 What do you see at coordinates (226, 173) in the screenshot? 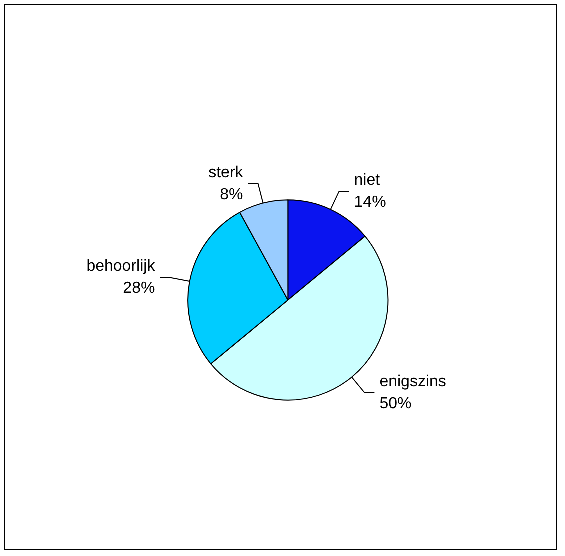
I see `slice-label: sterk` at bounding box center [226, 173].